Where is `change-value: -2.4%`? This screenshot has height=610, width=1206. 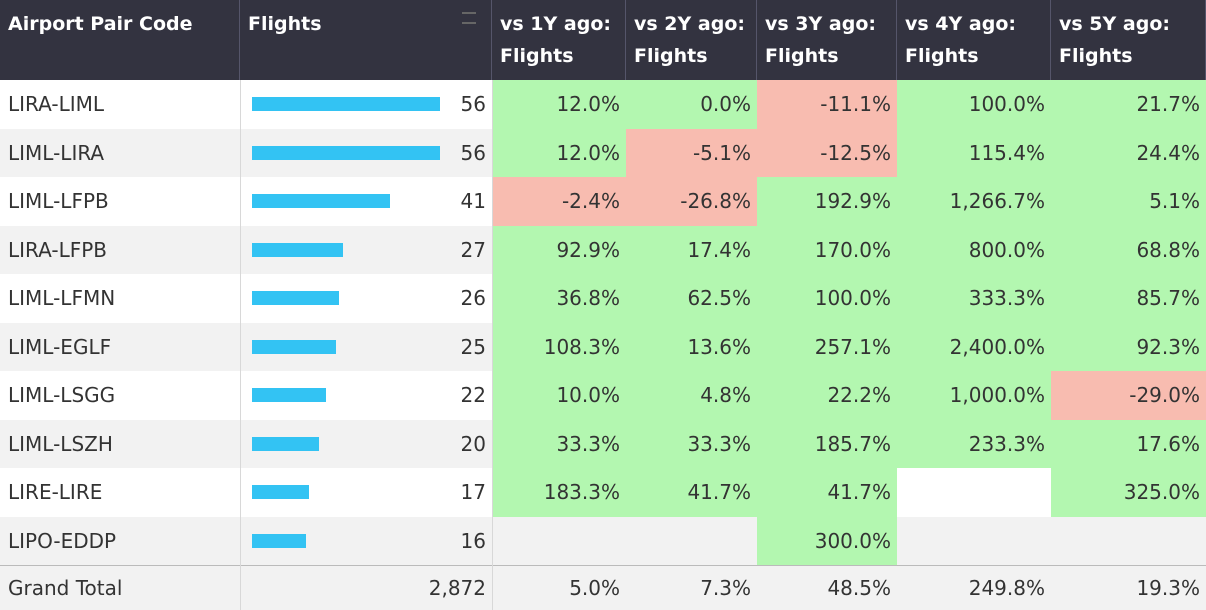 change-value: -2.4% is located at coordinates (559, 201).